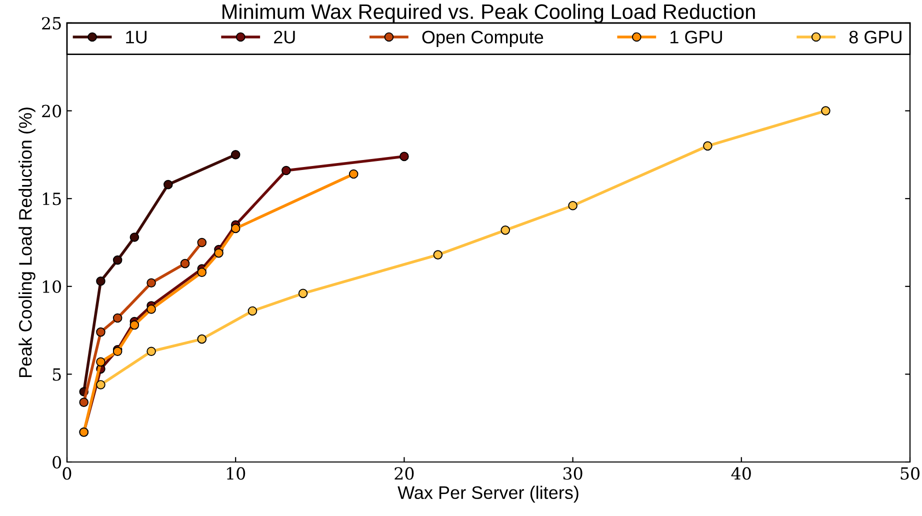 The image size is (922, 516). Describe the element at coordinates (488, 494) in the screenshot. I see `x-axis-title: Wax Per Server (liters)` at that location.